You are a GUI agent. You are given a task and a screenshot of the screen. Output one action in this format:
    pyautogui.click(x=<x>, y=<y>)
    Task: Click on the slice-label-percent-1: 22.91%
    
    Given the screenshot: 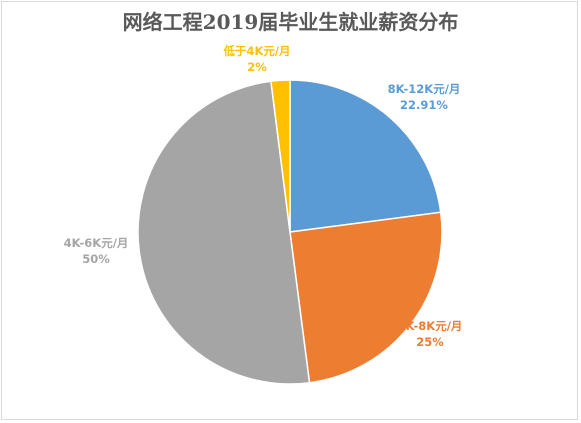 What is the action you would take?
    pyautogui.click(x=424, y=105)
    